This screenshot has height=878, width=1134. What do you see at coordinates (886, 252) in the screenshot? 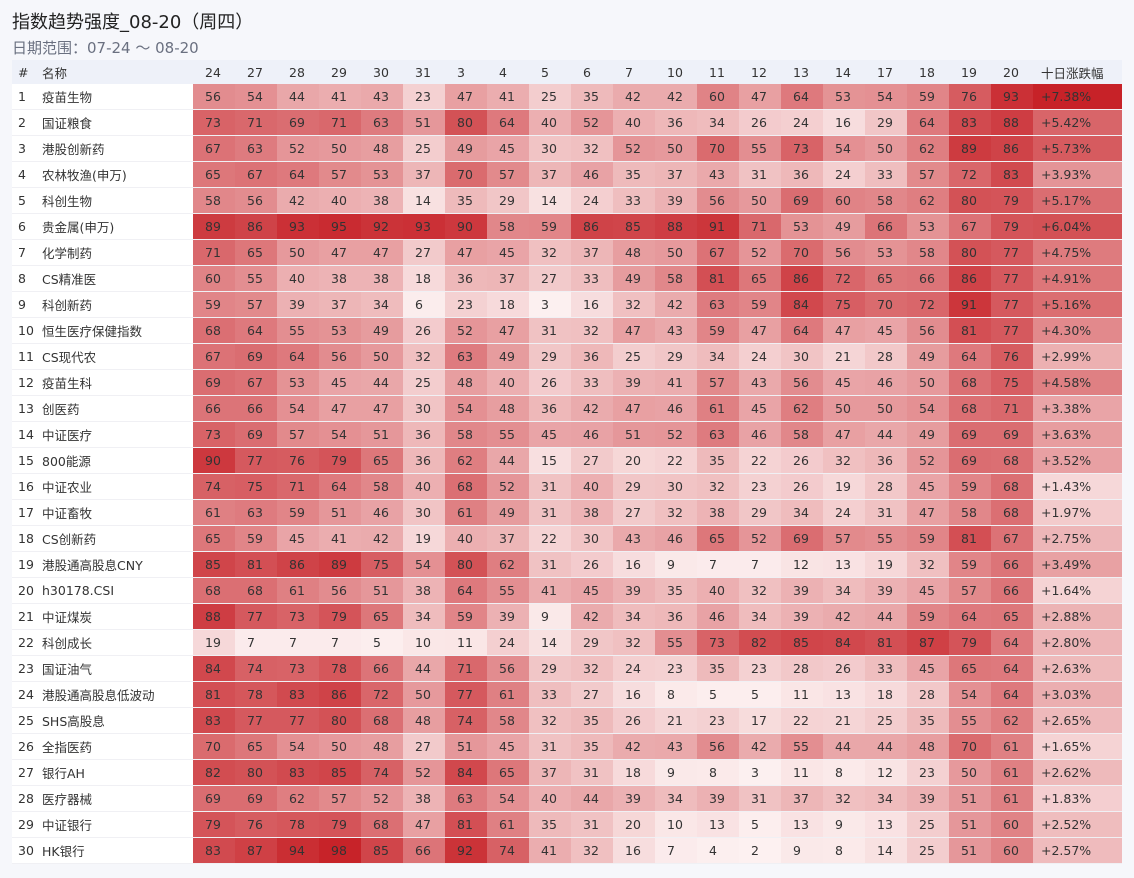
I see `score-cell: 53` at bounding box center [886, 252].